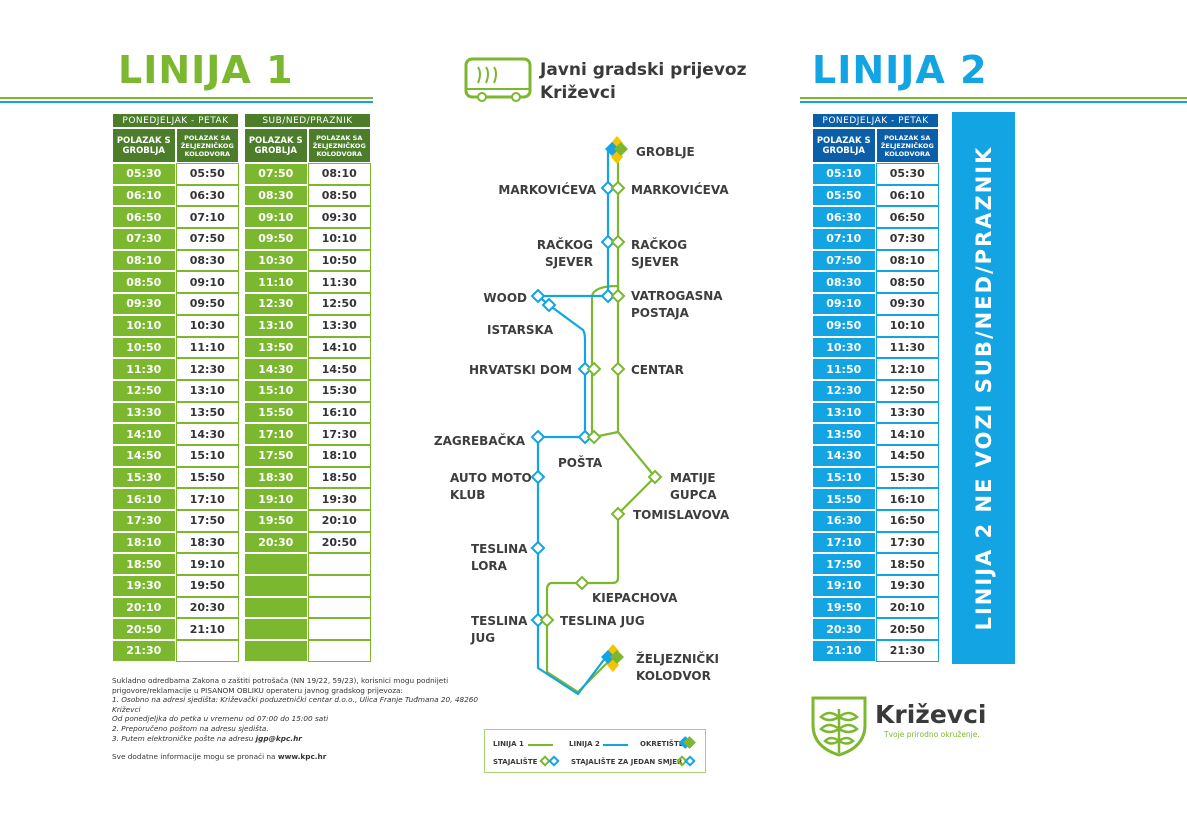 The width and height of the screenshot is (1187, 837). What do you see at coordinates (578, 93) in the screenshot?
I see `brand-city: Križevci` at bounding box center [578, 93].